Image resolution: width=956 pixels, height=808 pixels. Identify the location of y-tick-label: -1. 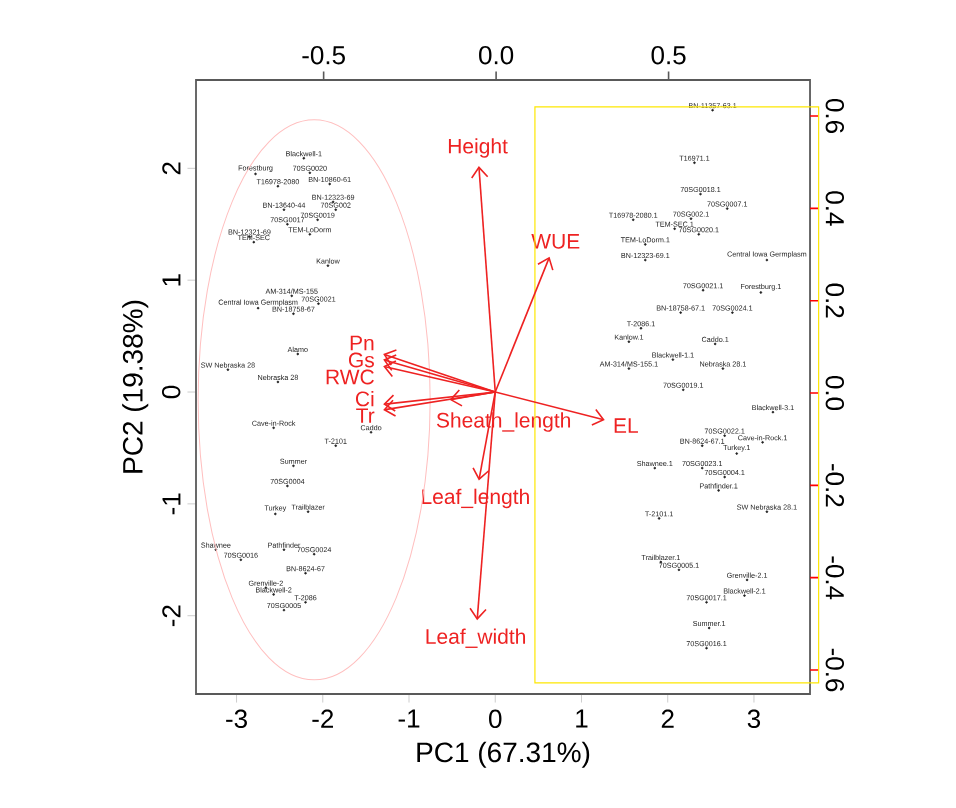
(171, 504).